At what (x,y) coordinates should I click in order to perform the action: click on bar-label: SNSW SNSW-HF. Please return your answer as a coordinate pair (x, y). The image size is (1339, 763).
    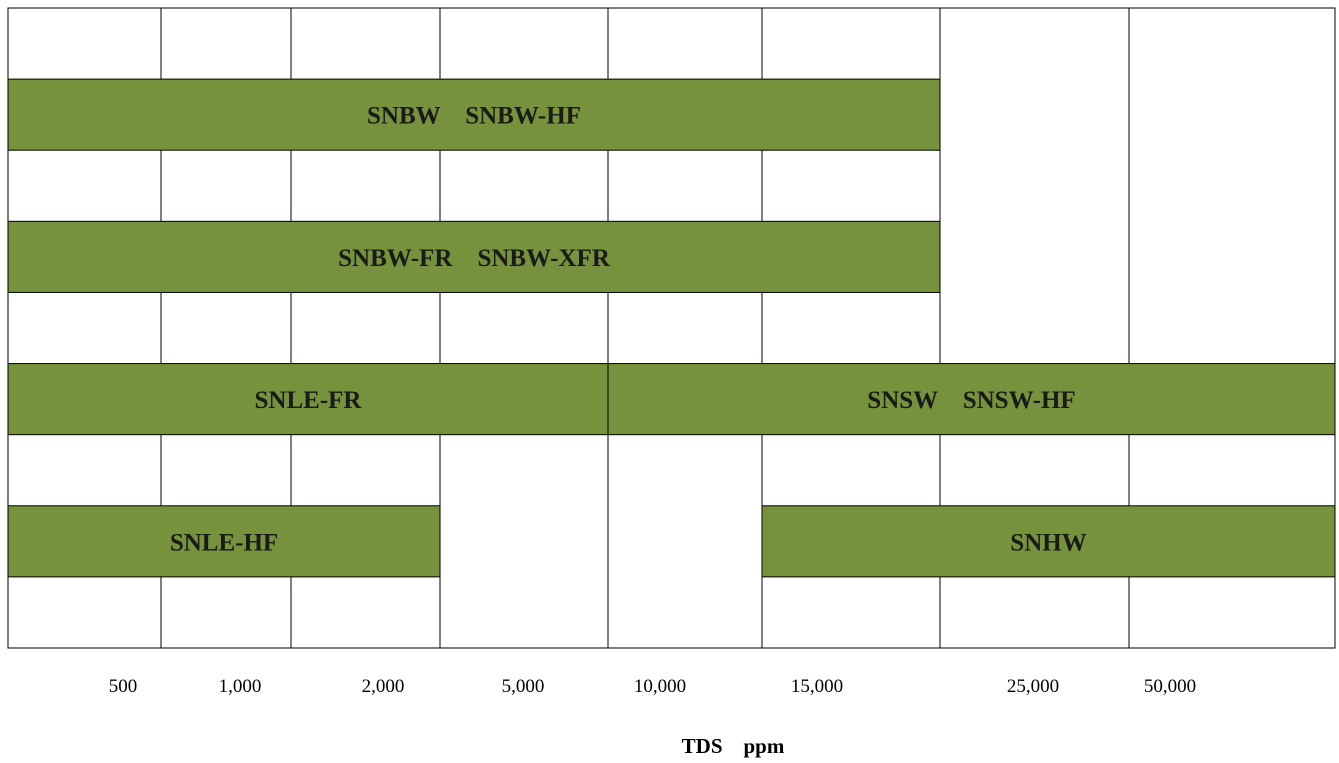
    Looking at the image, I should click on (971, 400).